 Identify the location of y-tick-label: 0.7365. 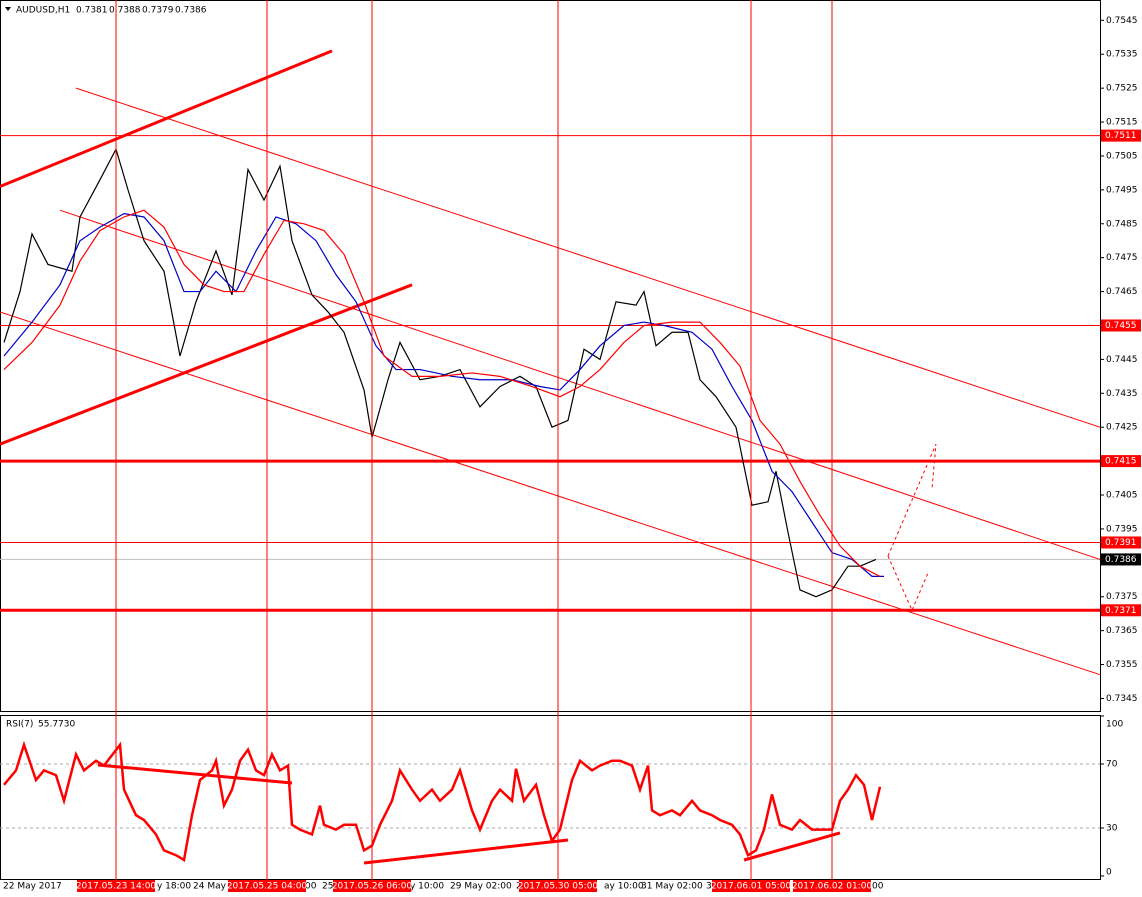
(1122, 631).